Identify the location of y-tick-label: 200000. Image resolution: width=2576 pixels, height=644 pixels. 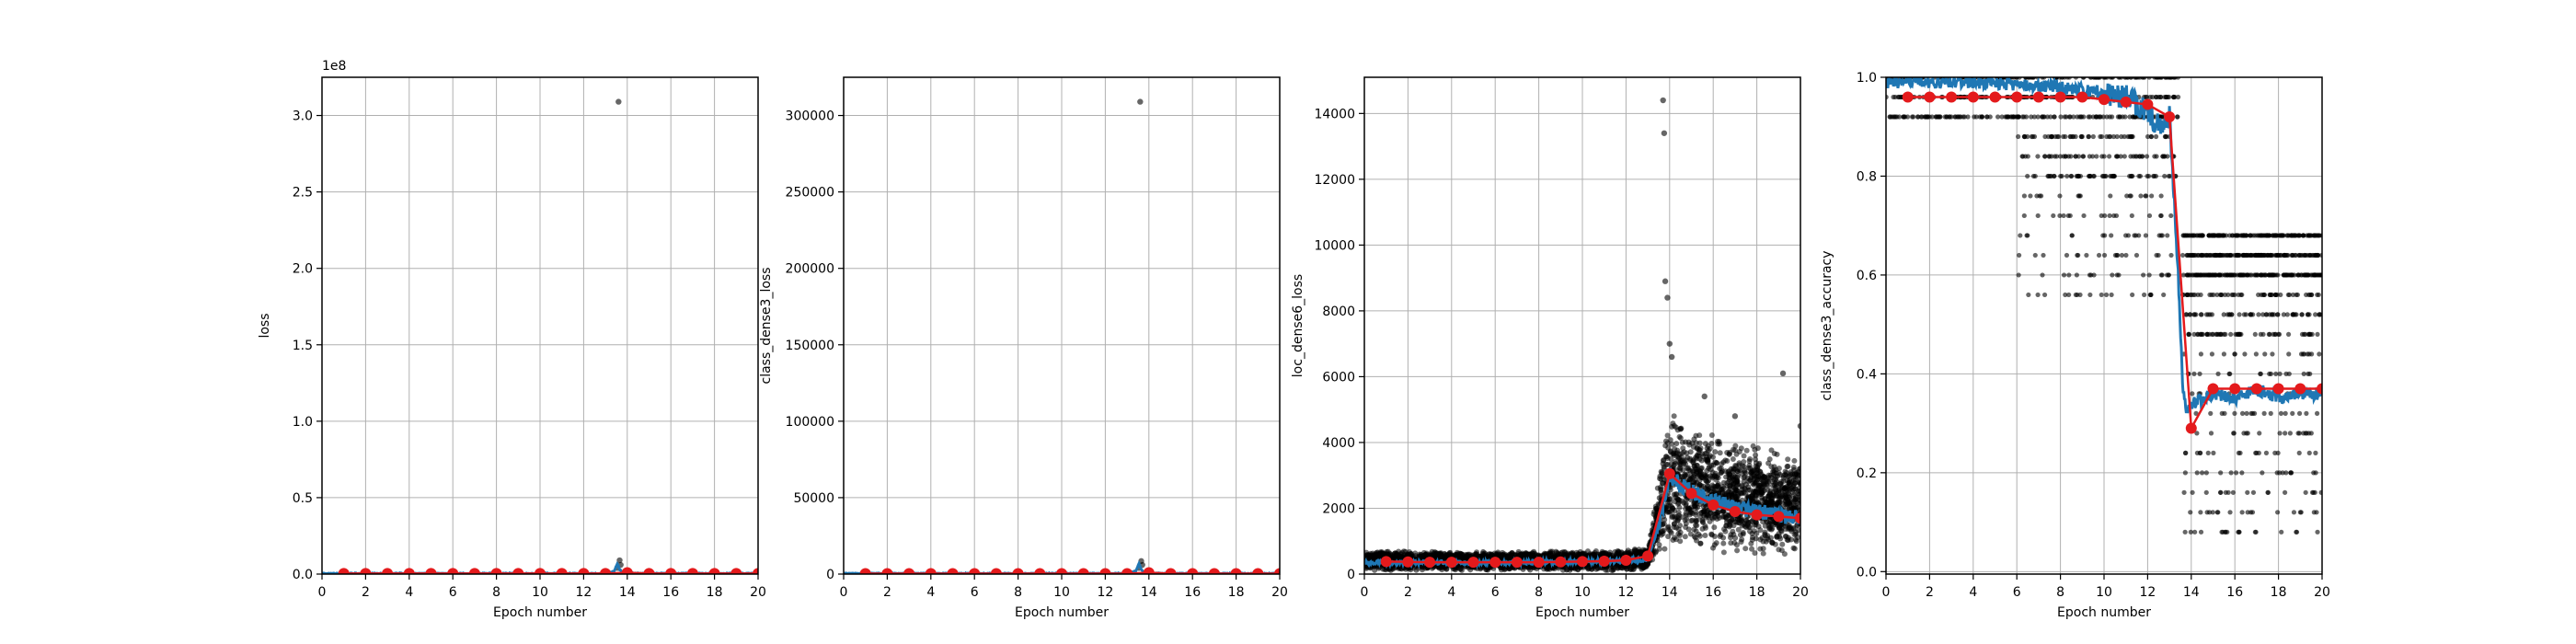
(810, 269).